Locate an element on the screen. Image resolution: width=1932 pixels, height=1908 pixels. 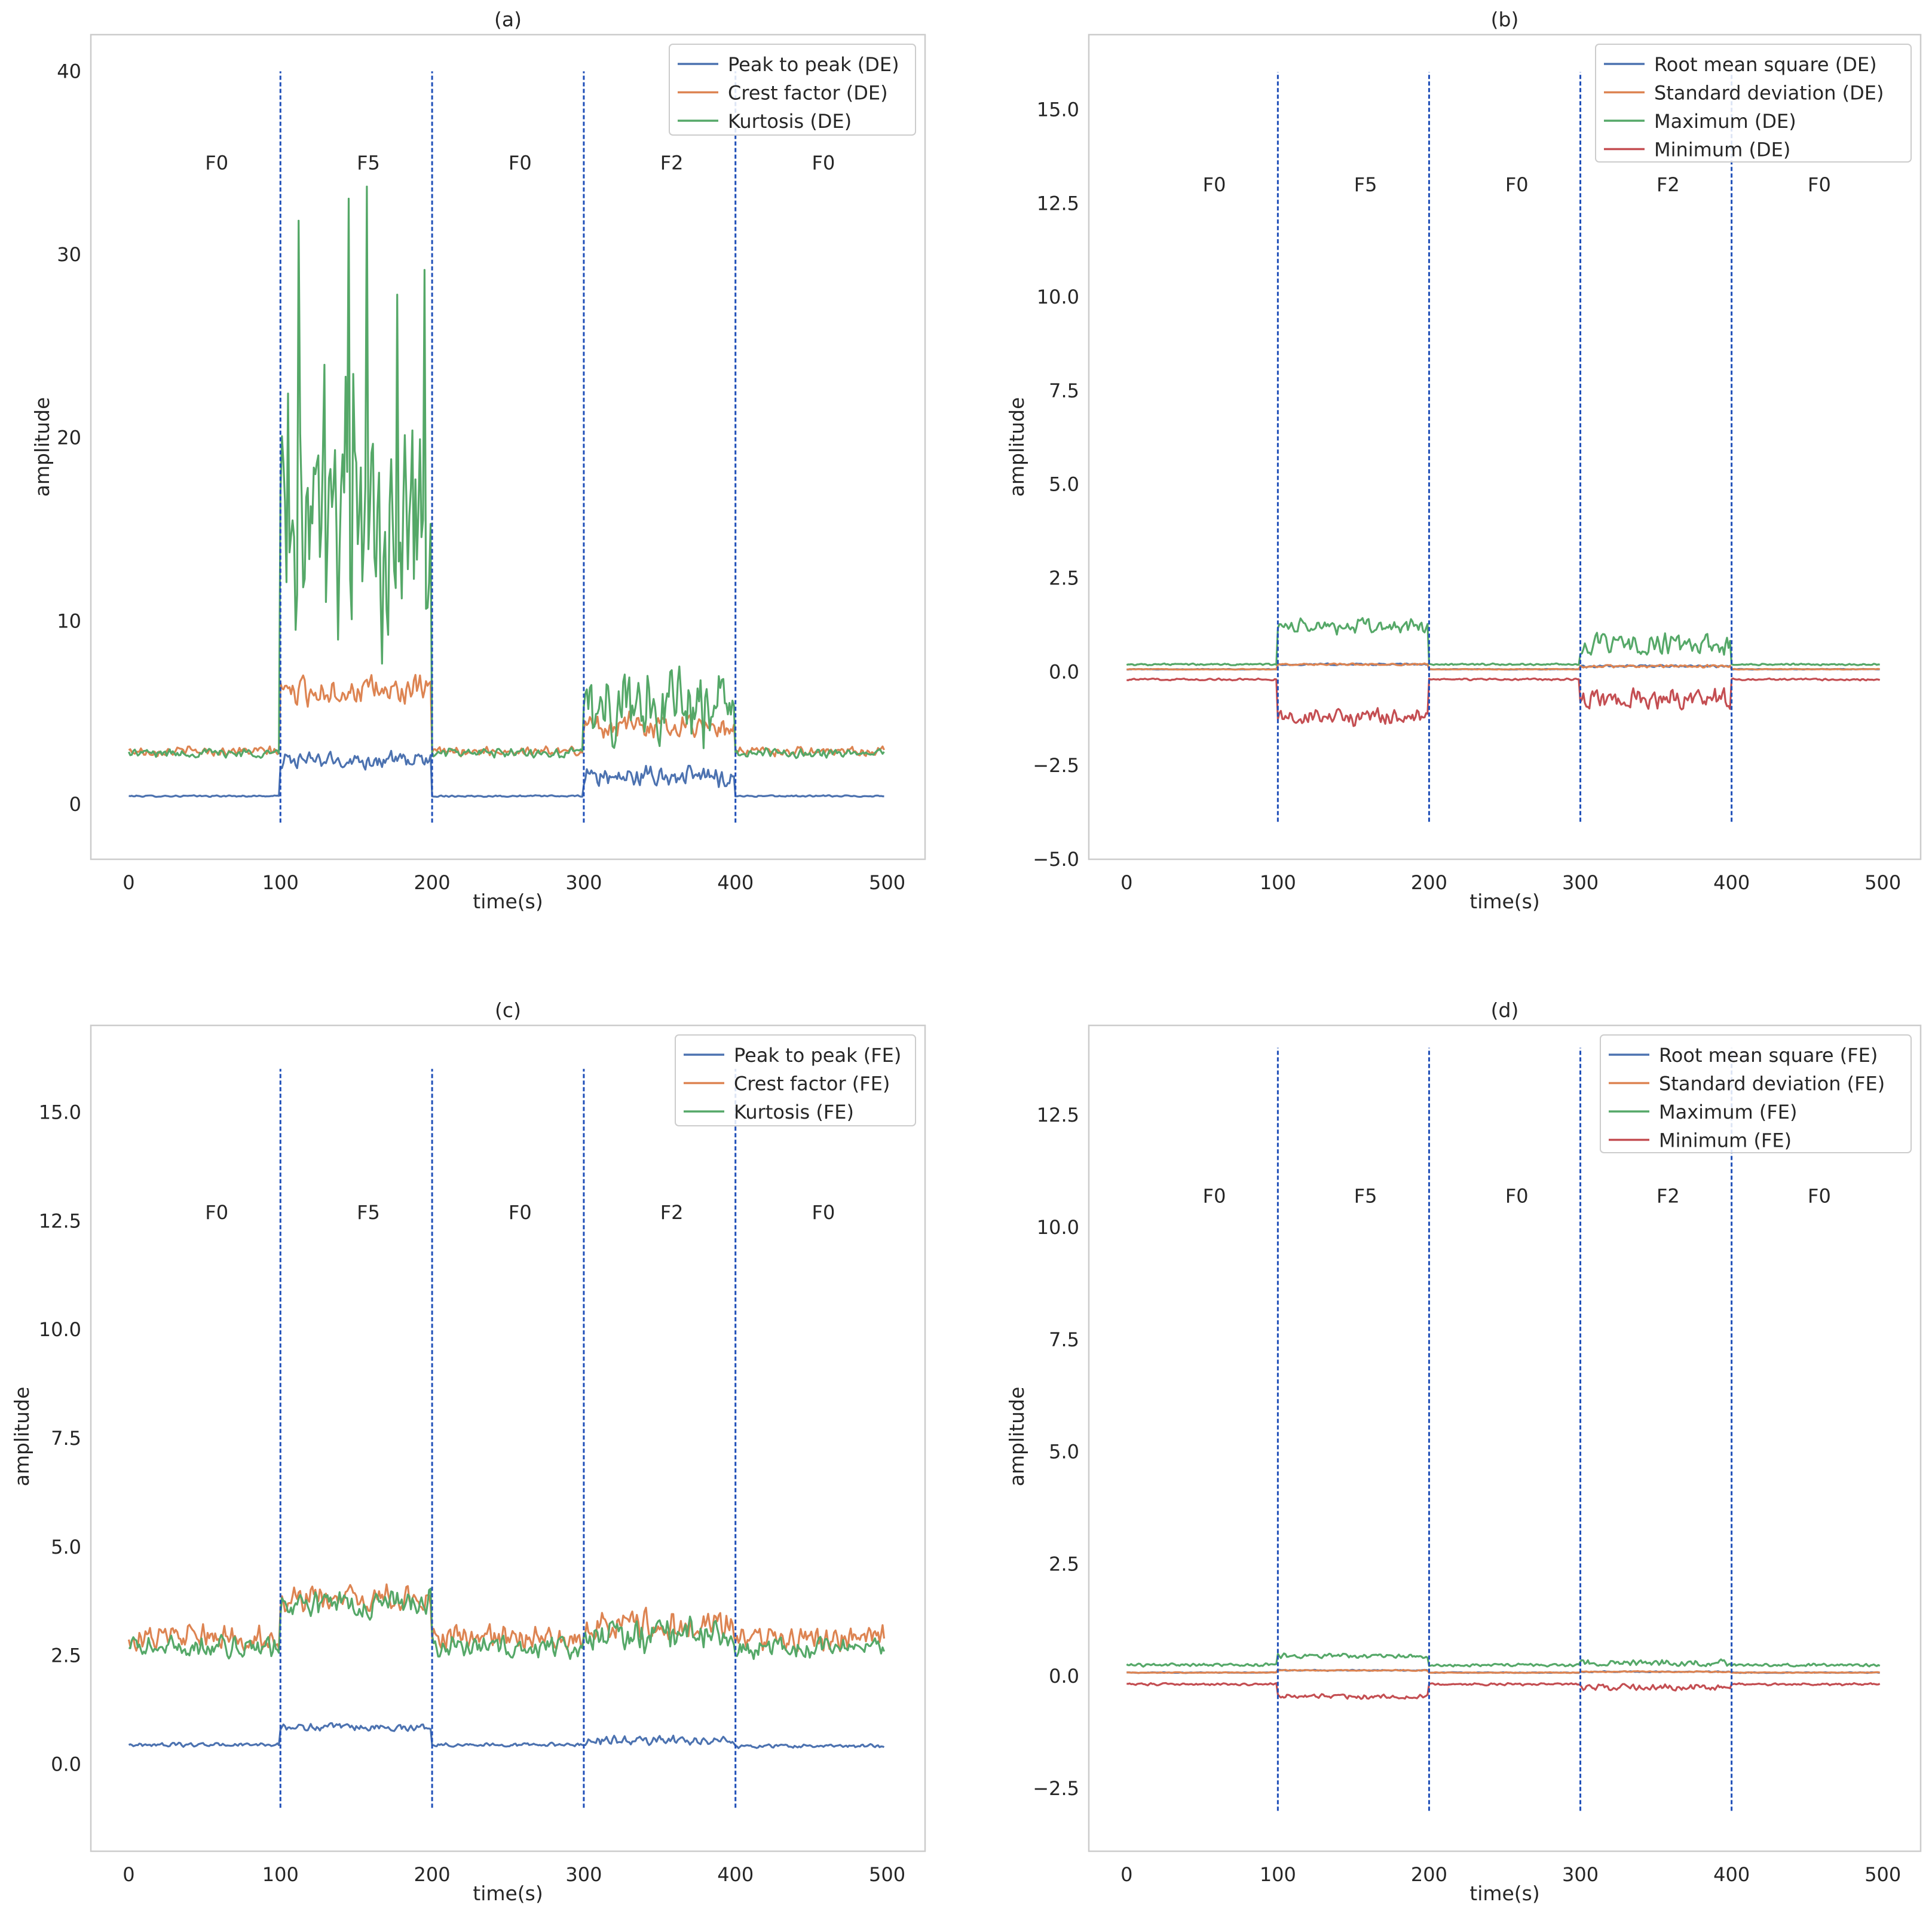
panel-b-legend-label: Minimum (DE) is located at coordinates (1722, 150).